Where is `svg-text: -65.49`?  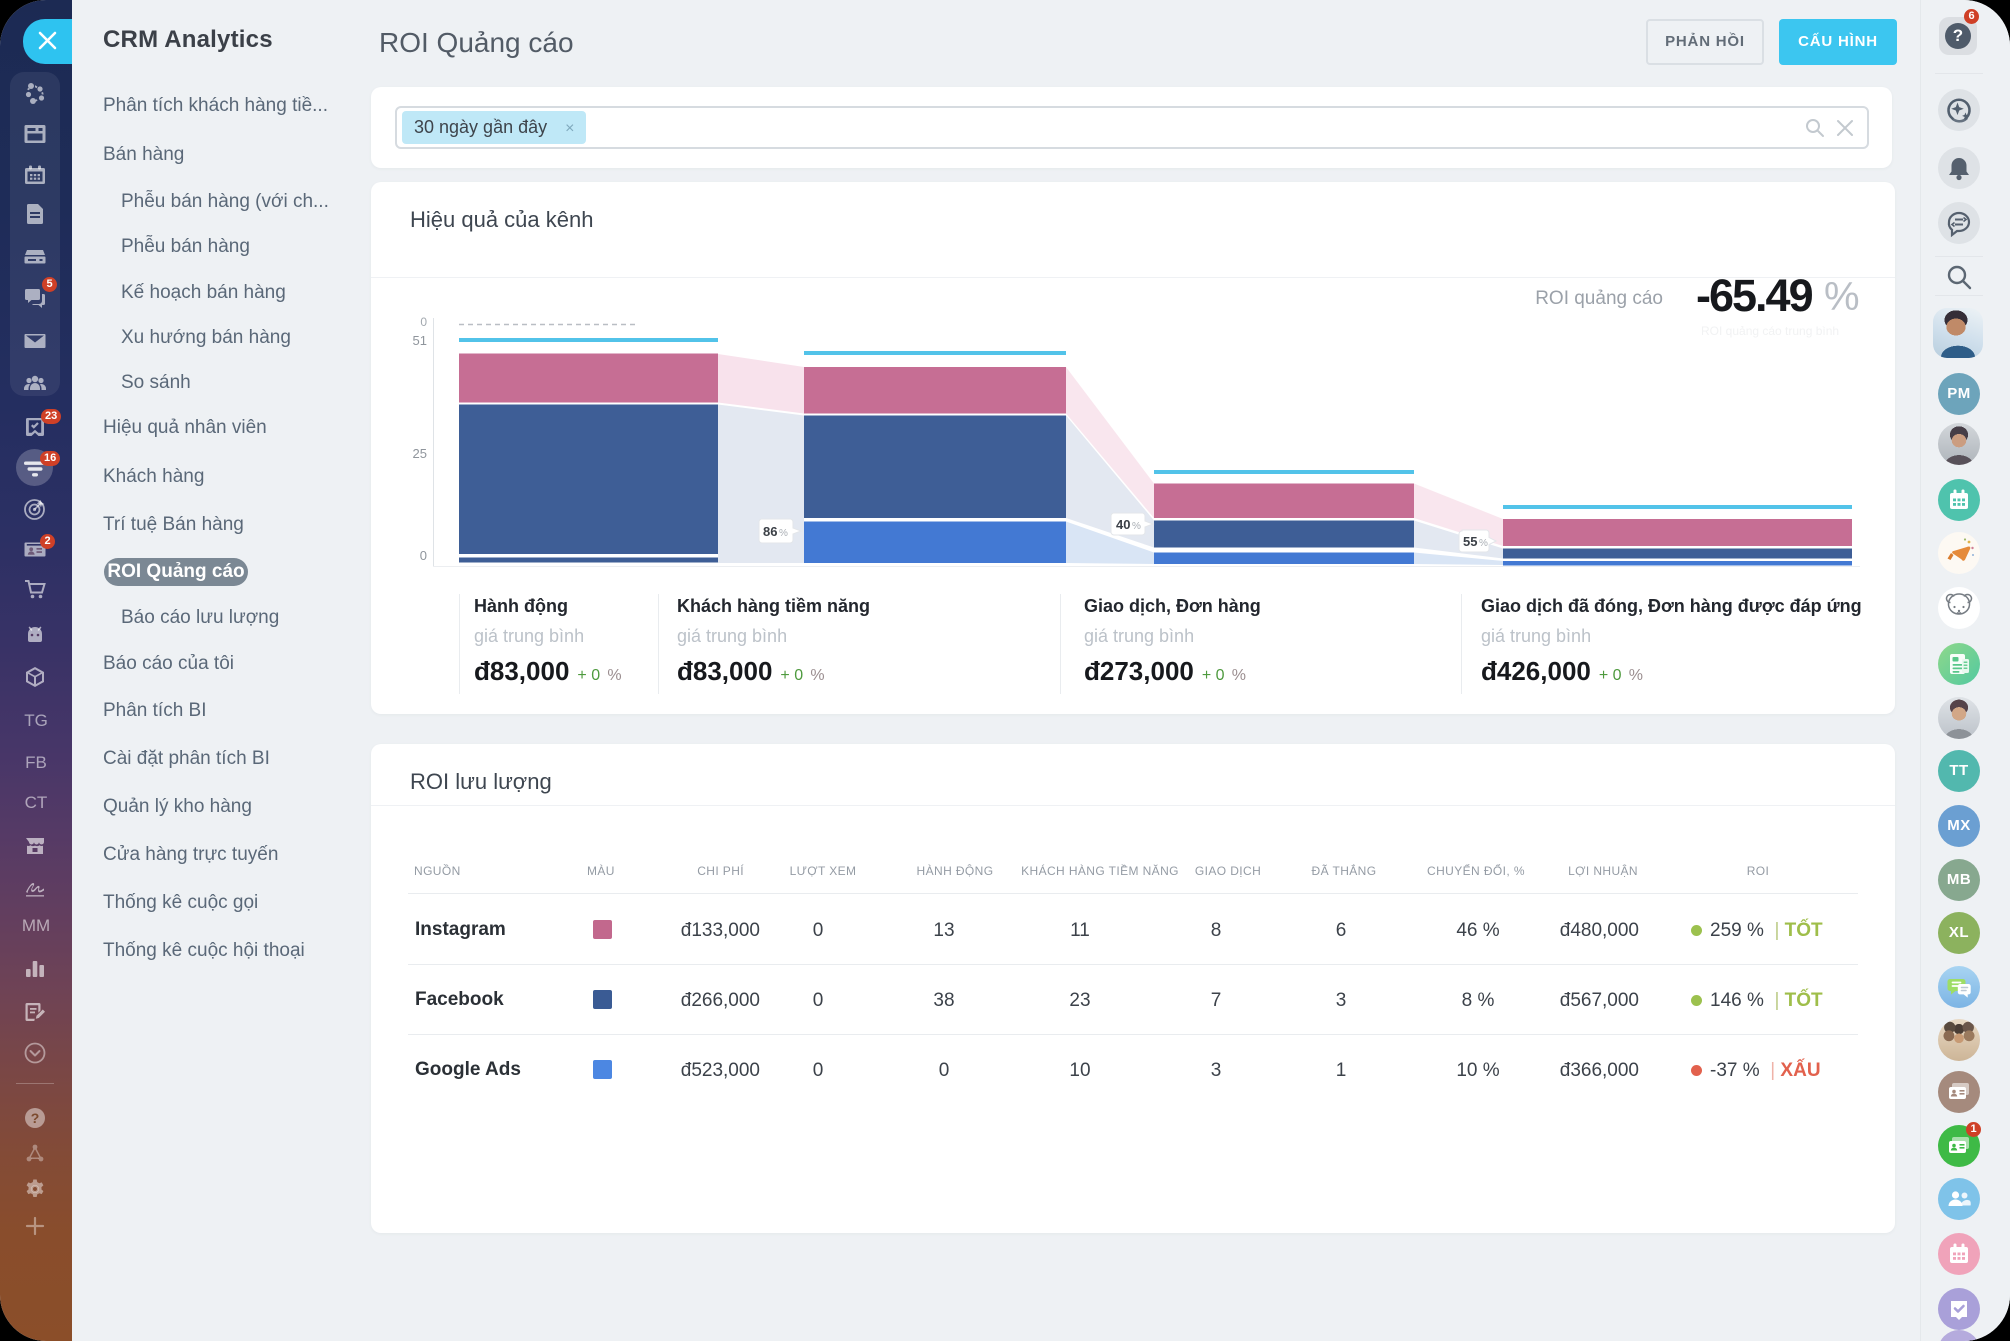
svg-text: -65.49 is located at coordinates (1754, 295).